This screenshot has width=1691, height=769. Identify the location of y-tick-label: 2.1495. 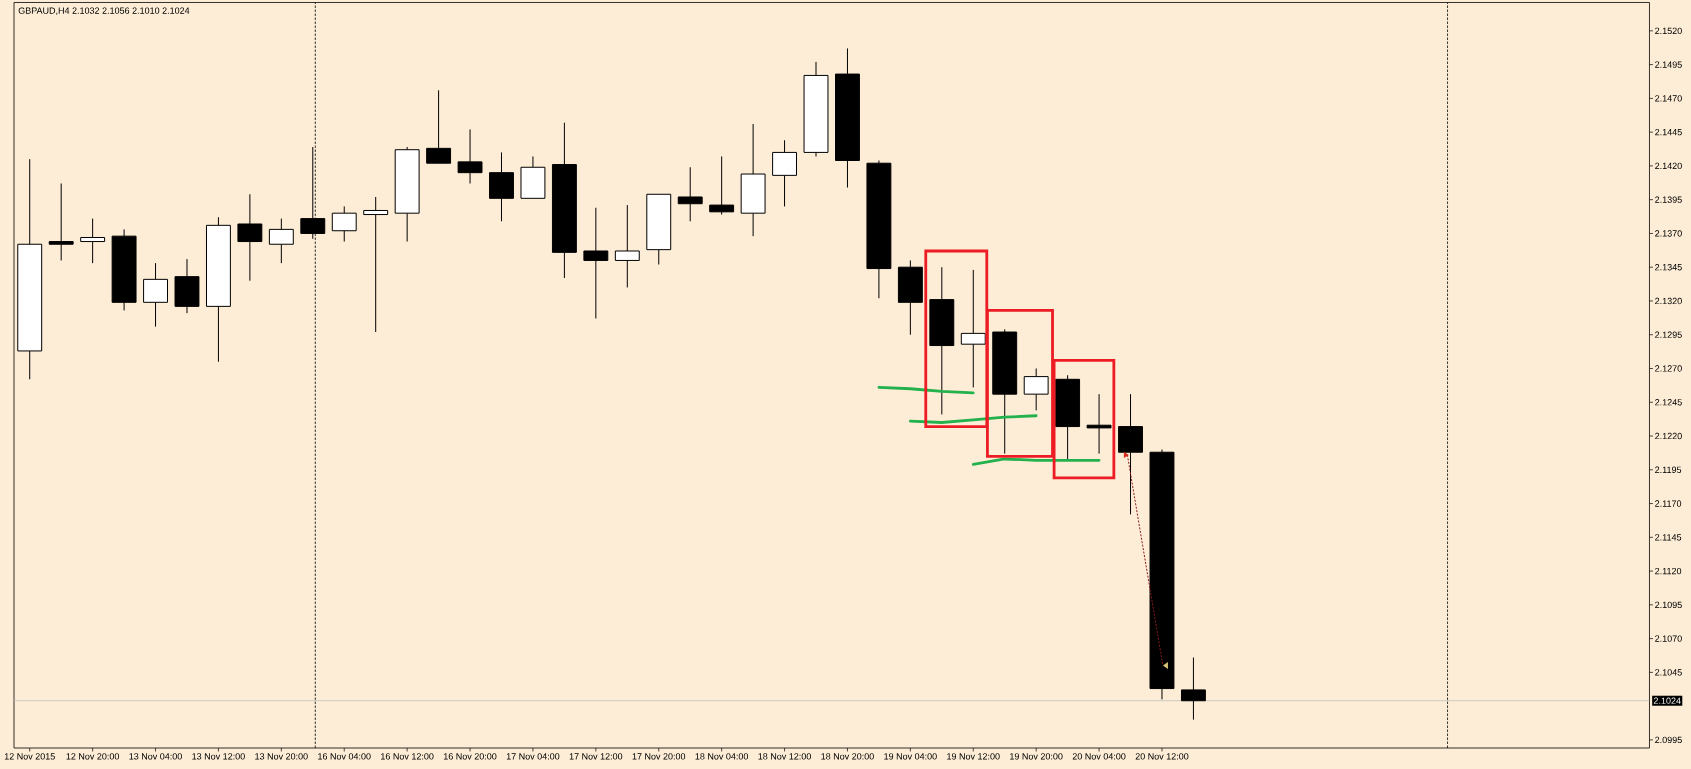
(1668, 64).